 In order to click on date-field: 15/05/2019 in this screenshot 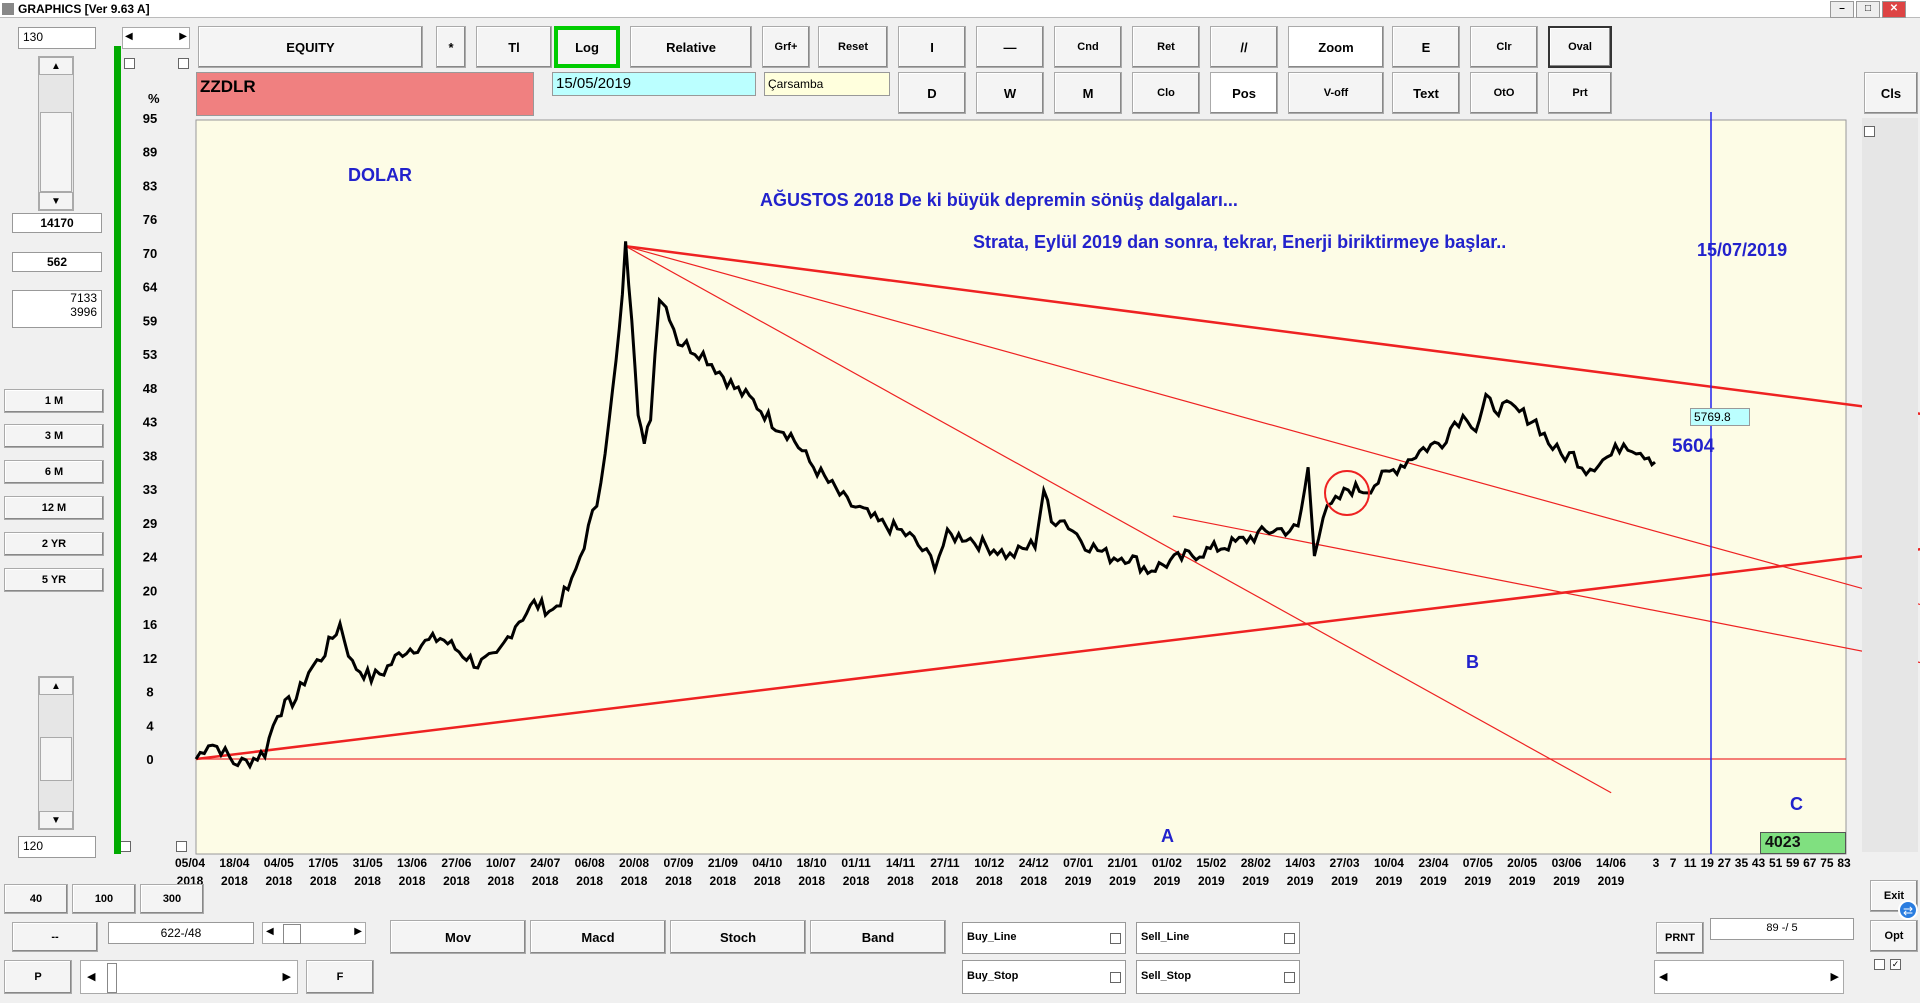, I will do `click(654, 84)`.